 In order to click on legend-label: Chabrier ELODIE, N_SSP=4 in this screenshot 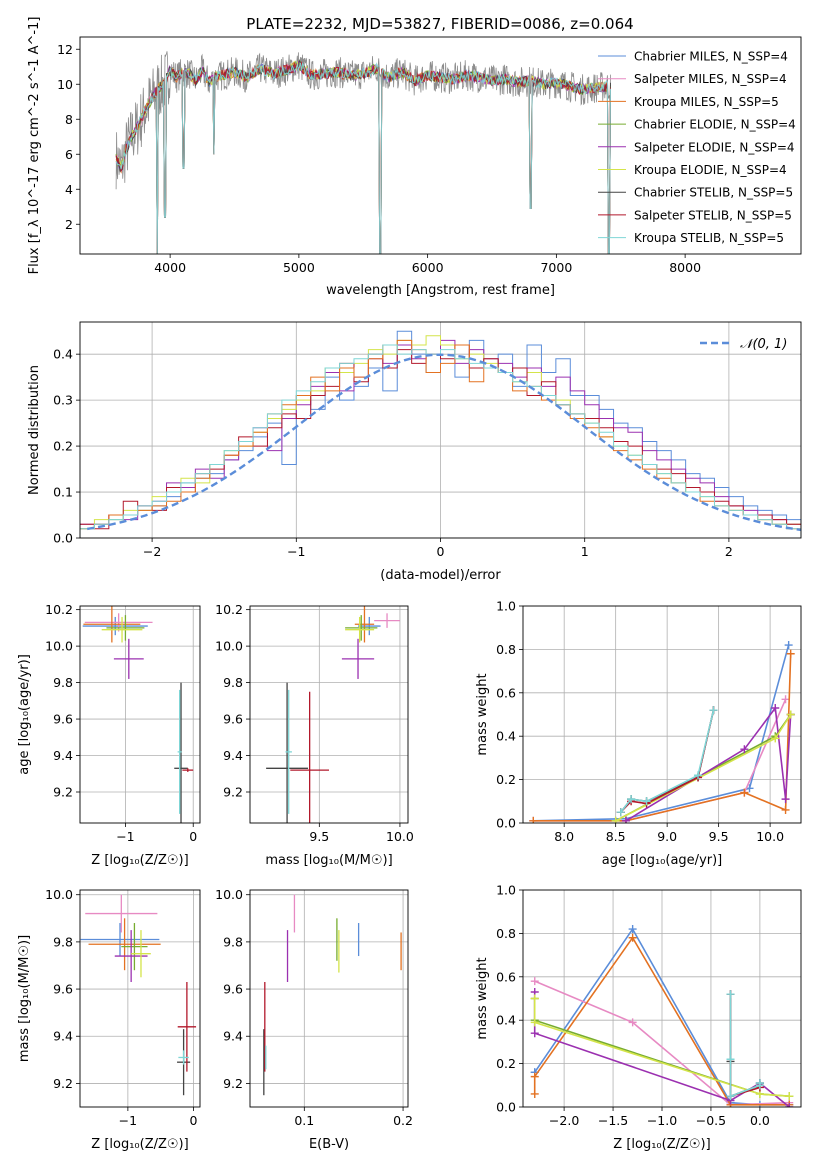, I will do `click(715, 125)`.